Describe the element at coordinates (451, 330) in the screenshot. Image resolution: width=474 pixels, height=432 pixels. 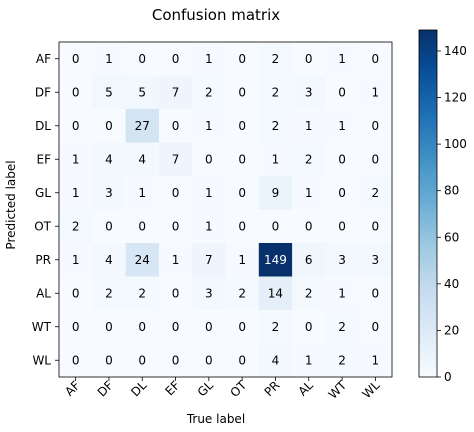
I see `colorbar-tick-label: 20` at that location.